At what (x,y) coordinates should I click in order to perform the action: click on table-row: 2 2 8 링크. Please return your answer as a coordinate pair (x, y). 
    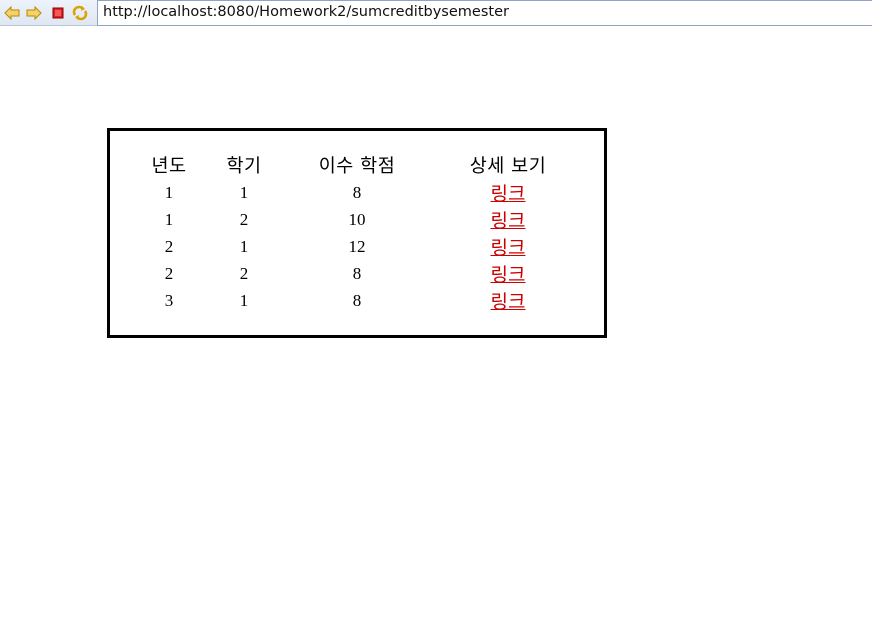
    Looking at the image, I should click on (362, 273).